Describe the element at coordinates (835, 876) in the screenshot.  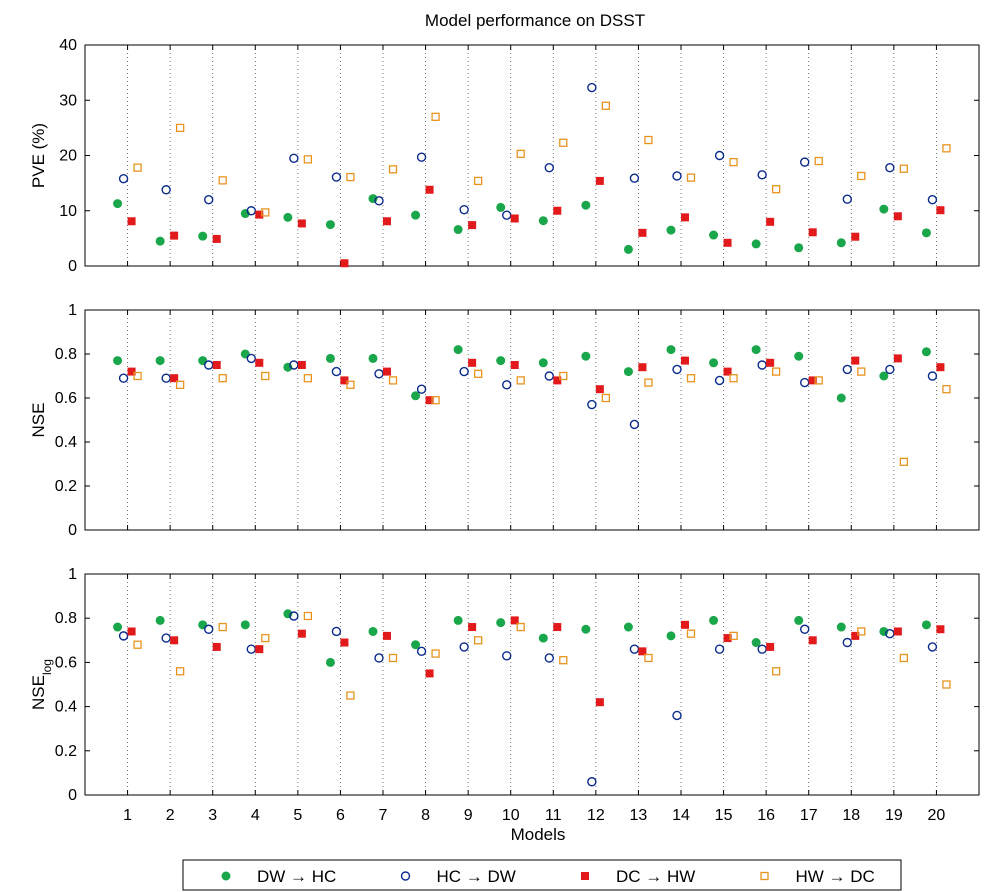
I see `legend-label: HW → DC` at that location.